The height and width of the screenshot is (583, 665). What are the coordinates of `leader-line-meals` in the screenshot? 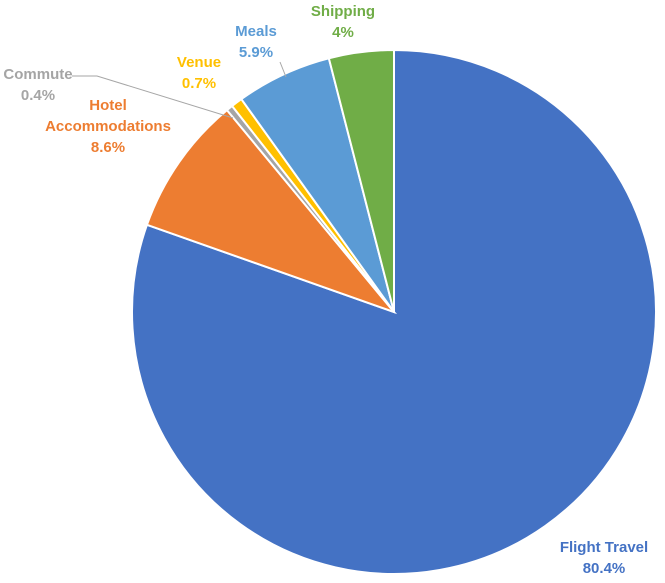 It's located at (283, 69).